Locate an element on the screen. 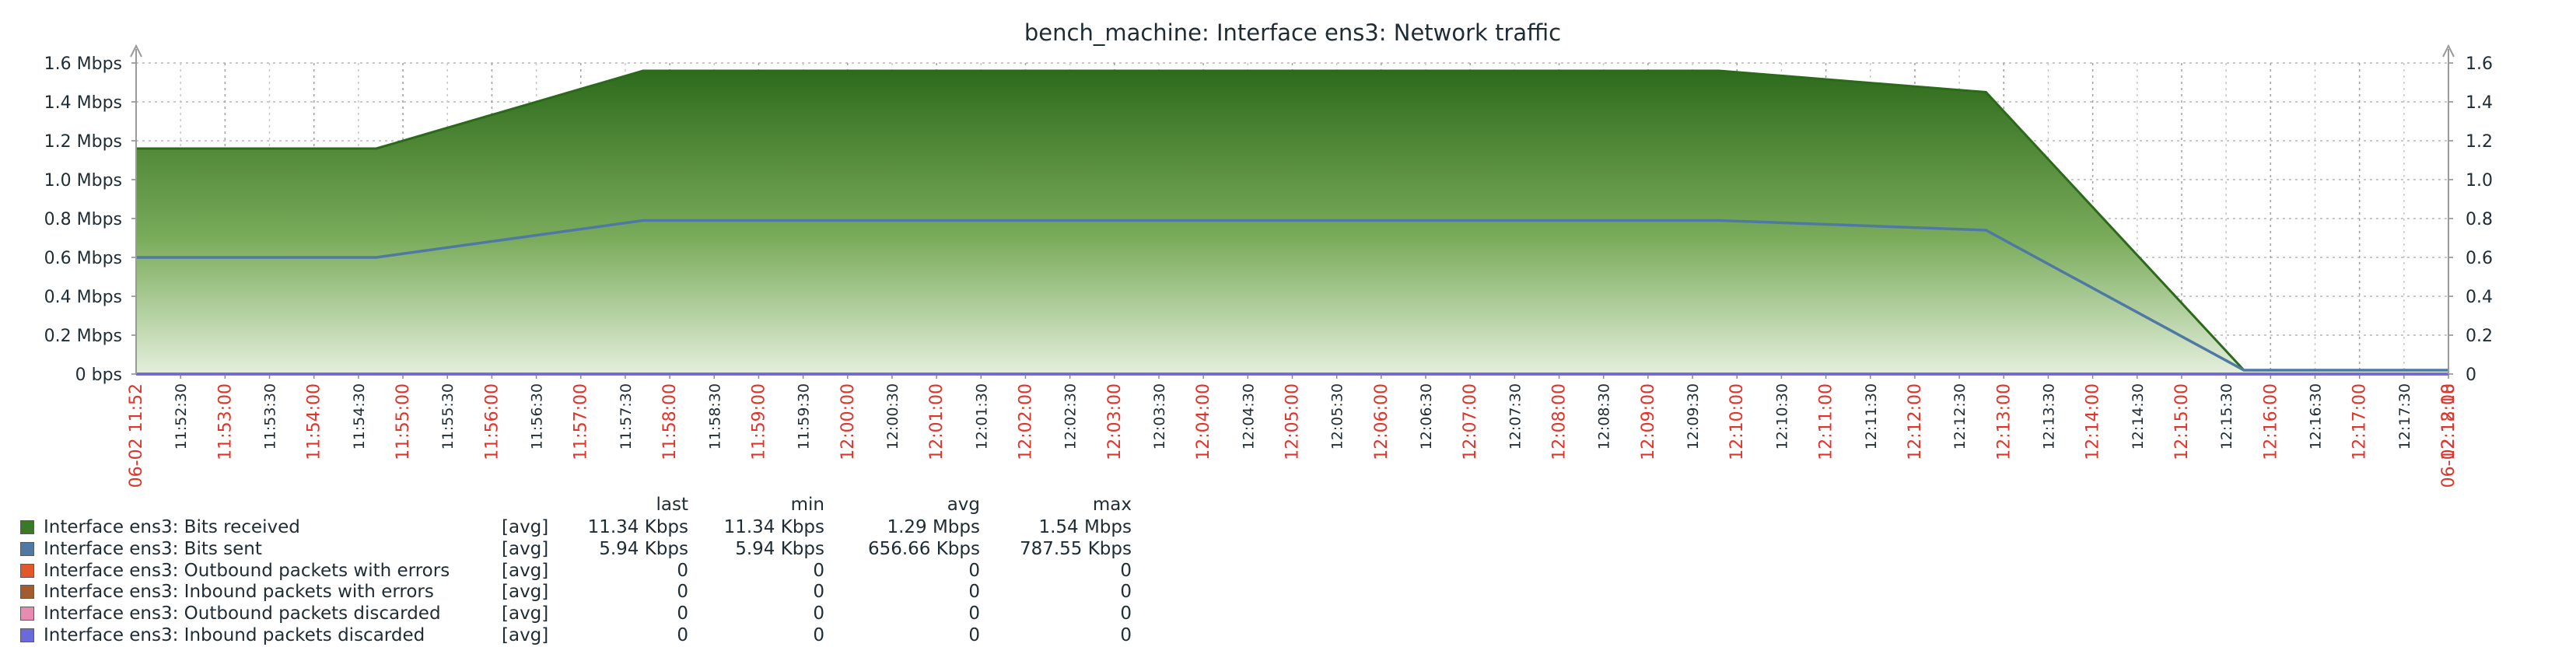  x-tick-label: 12:01:00 is located at coordinates (937, 421).